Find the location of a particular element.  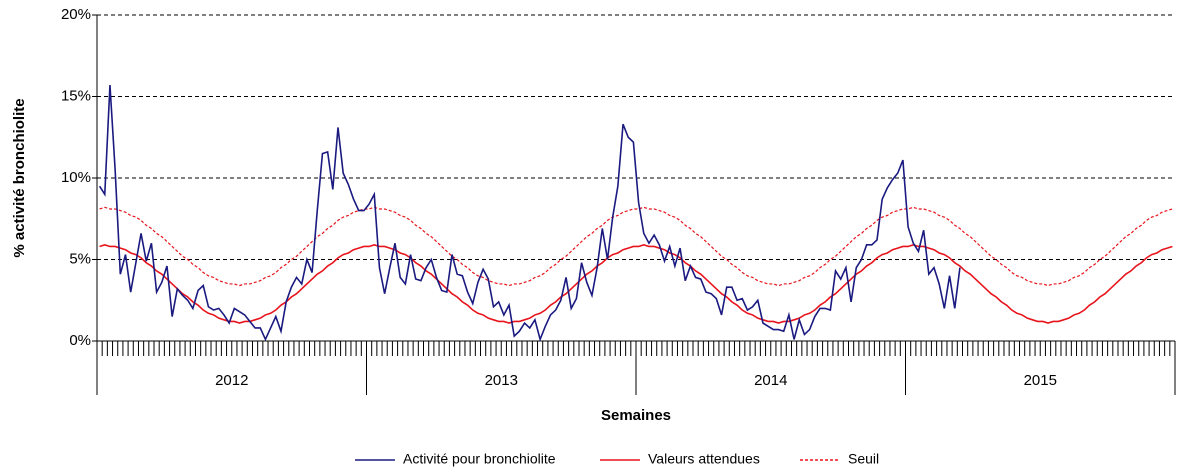

x-group-label: 2013 is located at coordinates (501, 380).